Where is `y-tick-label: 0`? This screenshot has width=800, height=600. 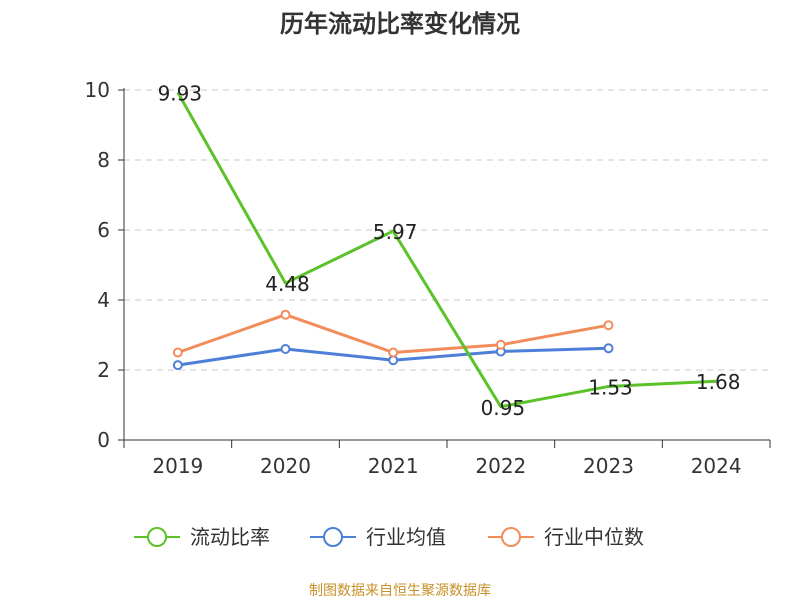 y-tick-label: 0 is located at coordinates (103, 440).